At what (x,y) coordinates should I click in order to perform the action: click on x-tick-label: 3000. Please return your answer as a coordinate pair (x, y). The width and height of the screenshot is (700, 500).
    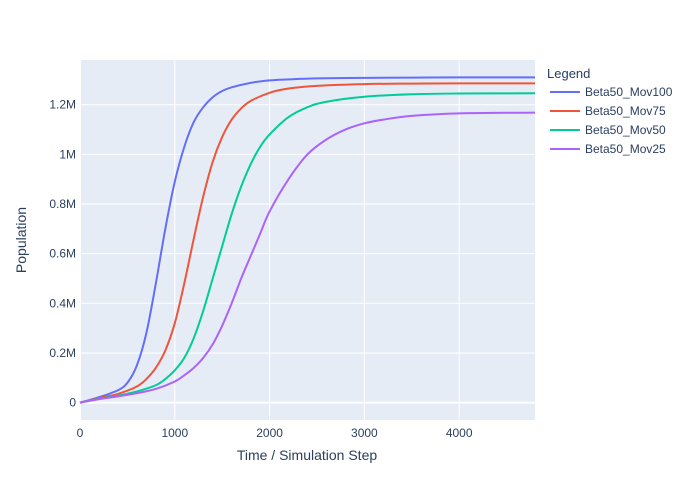
    Looking at the image, I should click on (364, 433).